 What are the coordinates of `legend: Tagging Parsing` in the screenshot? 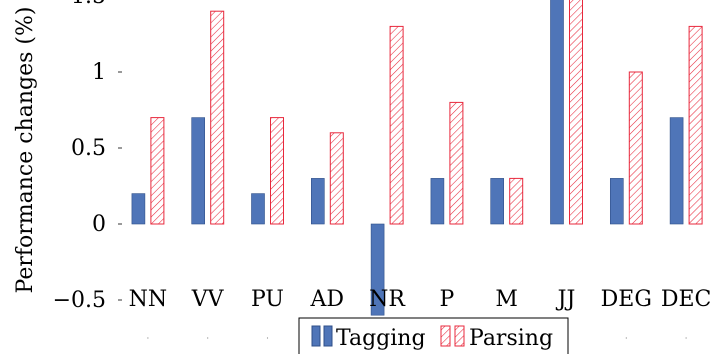 It's located at (433, 335).